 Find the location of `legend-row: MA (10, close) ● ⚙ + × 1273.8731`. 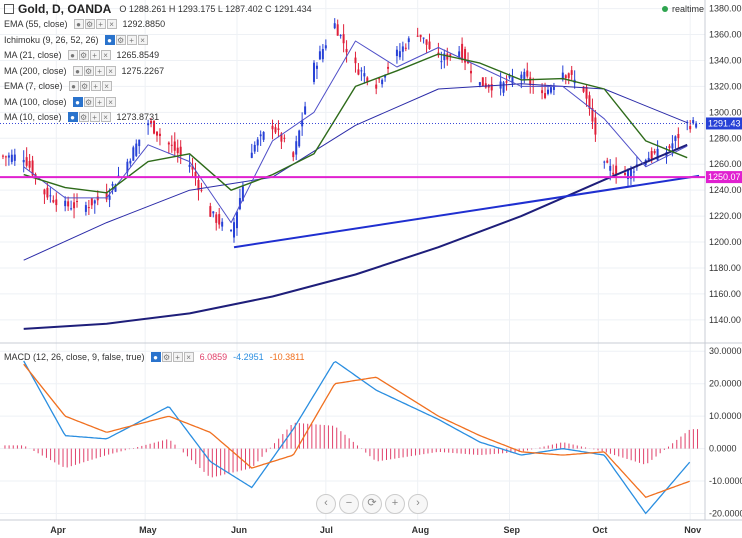

legend-row: MA (10, close) ● ⚙ + × 1273.8731 is located at coordinates (81, 117).